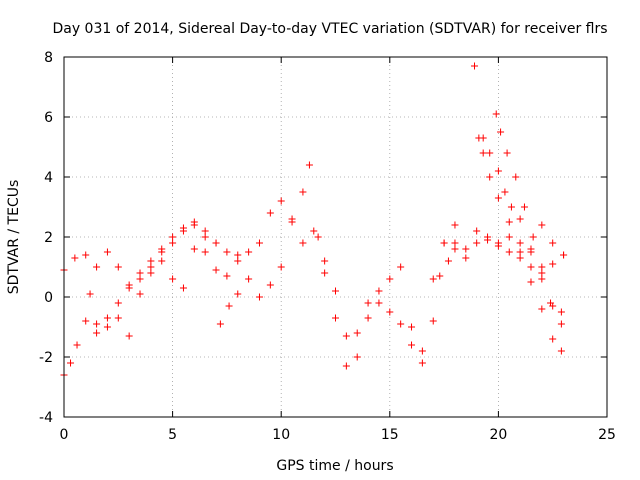 The height and width of the screenshot is (480, 640). Describe the element at coordinates (522, 225) in the screenshot. I see `series-track-i` at that location.